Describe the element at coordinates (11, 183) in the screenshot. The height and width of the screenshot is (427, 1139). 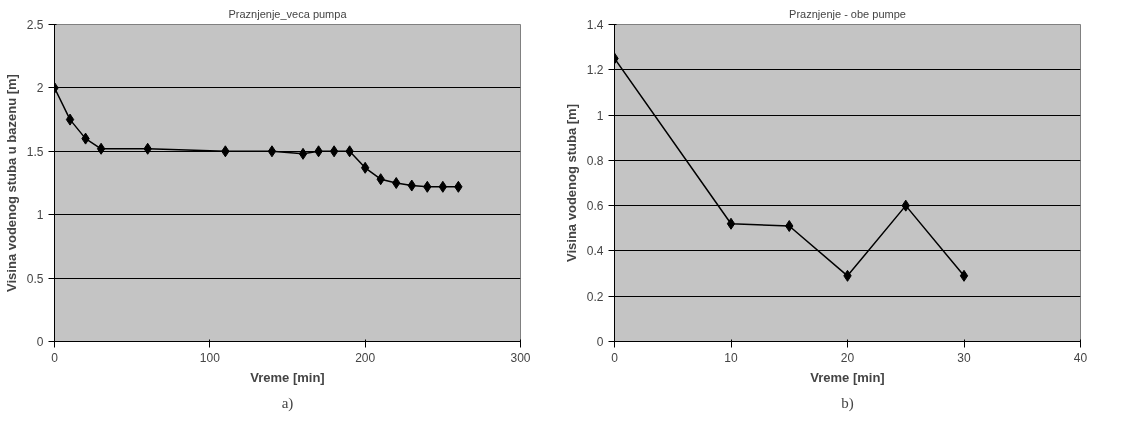
I see `y-axis-title: Visina vodenog stuba u bazenu [m]` at that location.